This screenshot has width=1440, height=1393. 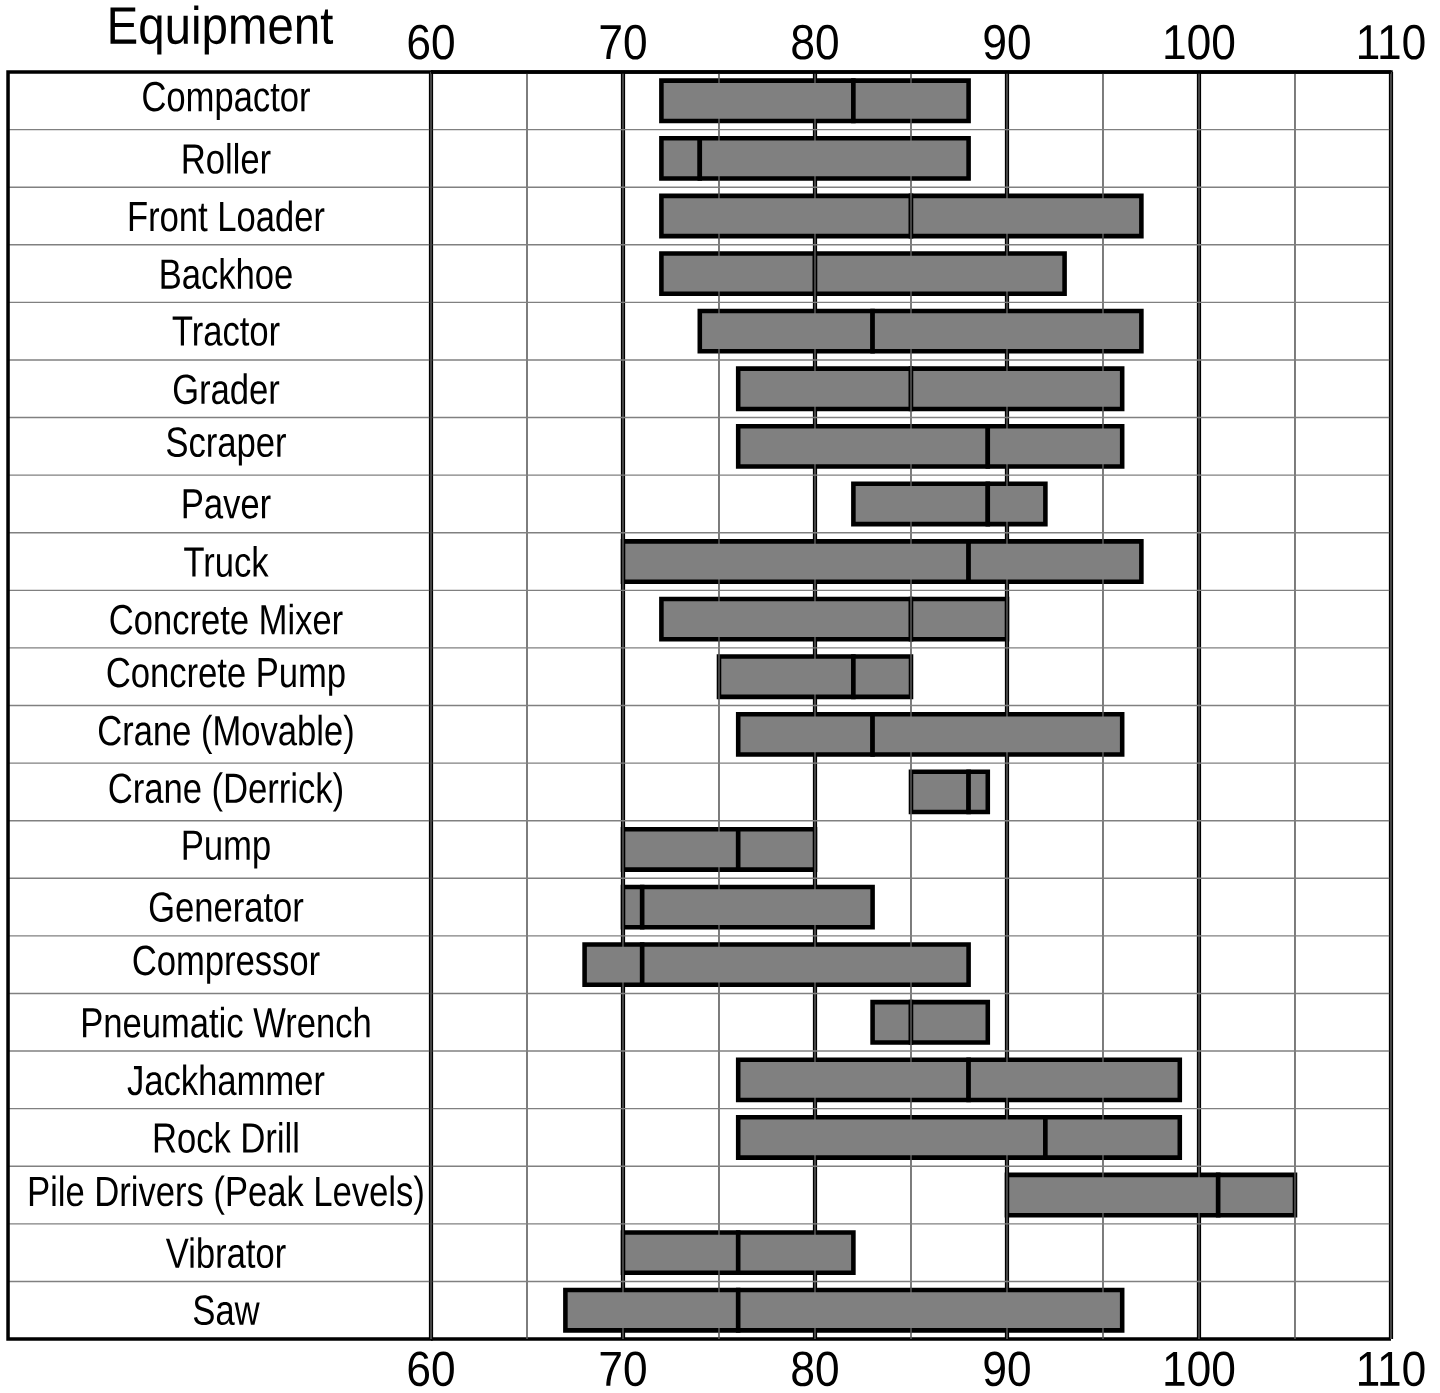 What do you see at coordinates (225, 792) in the screenshot?
I see `y-tick-label: Crane (Derrick)` at bounding box center [225, 792].